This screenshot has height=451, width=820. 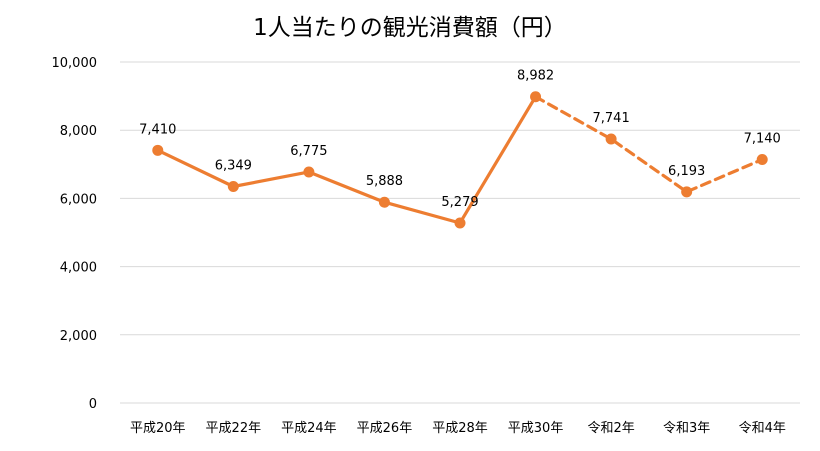 What do you see at coordinates (762, 139) in the screenshot?
I see `data-label: 7,140` at bounding box center [762, 139].